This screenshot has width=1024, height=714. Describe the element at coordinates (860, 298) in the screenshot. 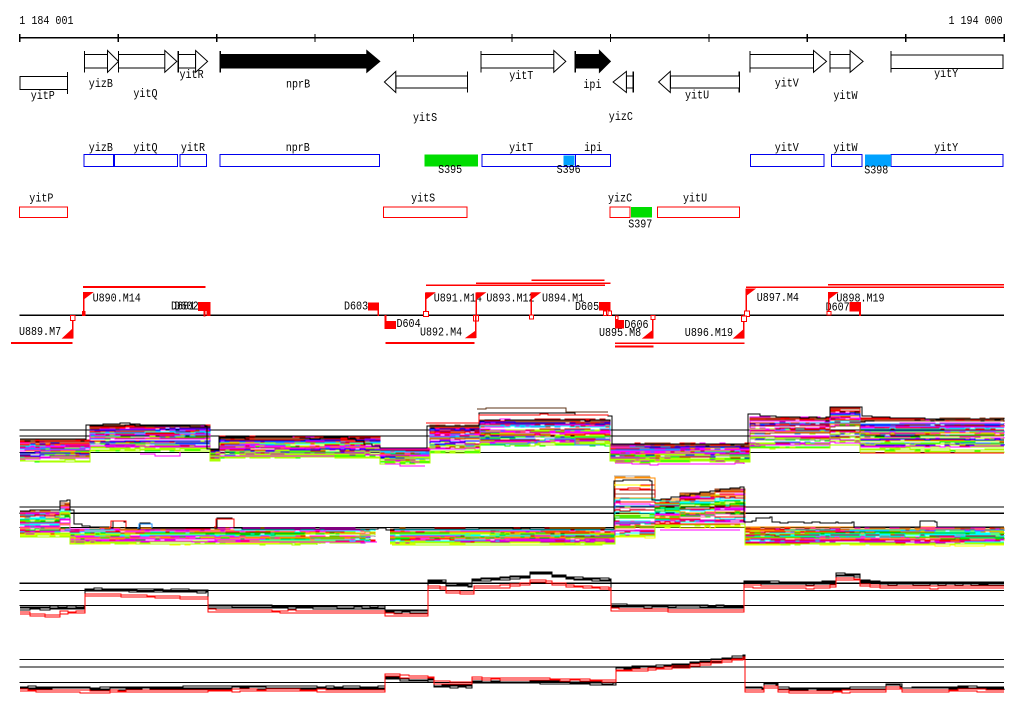

I see `svg-text: U898.M19` at that location.